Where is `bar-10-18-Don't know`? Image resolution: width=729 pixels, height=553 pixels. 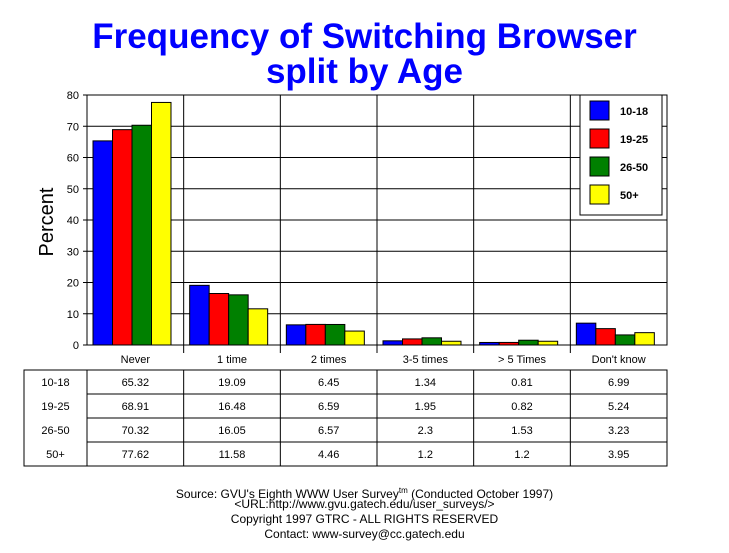 bar-10-18-Don't know is located at coordinates (586, 334).